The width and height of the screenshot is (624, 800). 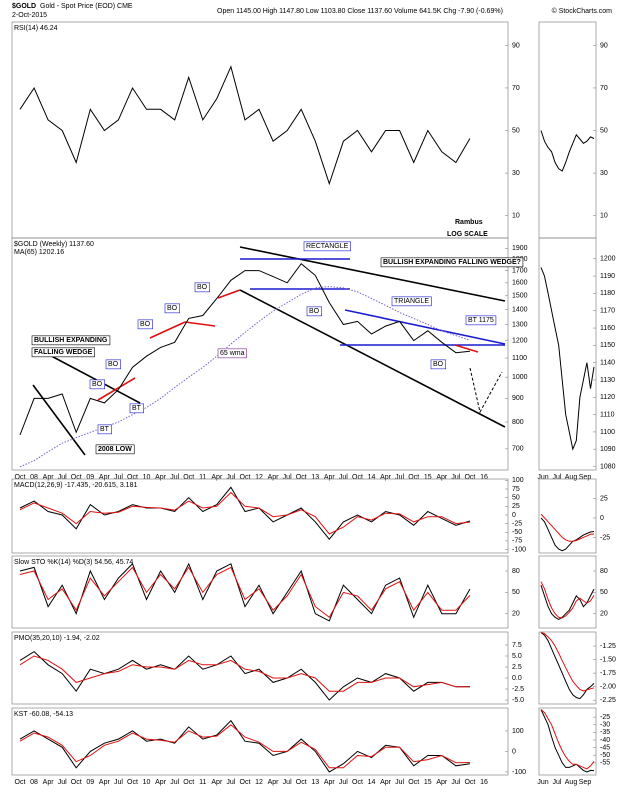 I want to click on symbol: $GOLD, so click(x=24, y=6).